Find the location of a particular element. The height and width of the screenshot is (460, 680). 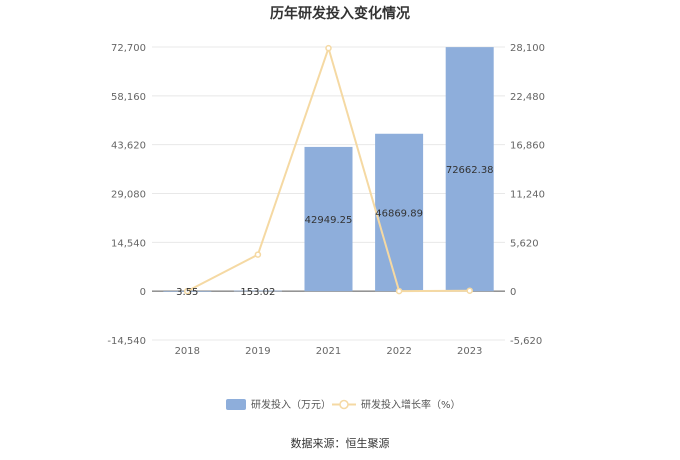

y-right-tick-label: 11,240 is located at coordinates (527, 195).